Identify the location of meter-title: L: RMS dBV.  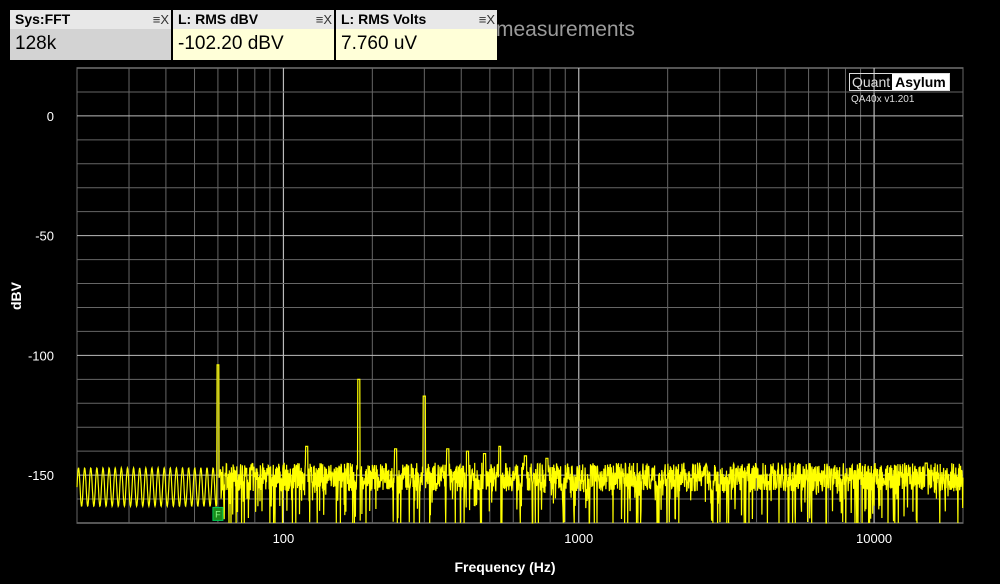
(218, 19).